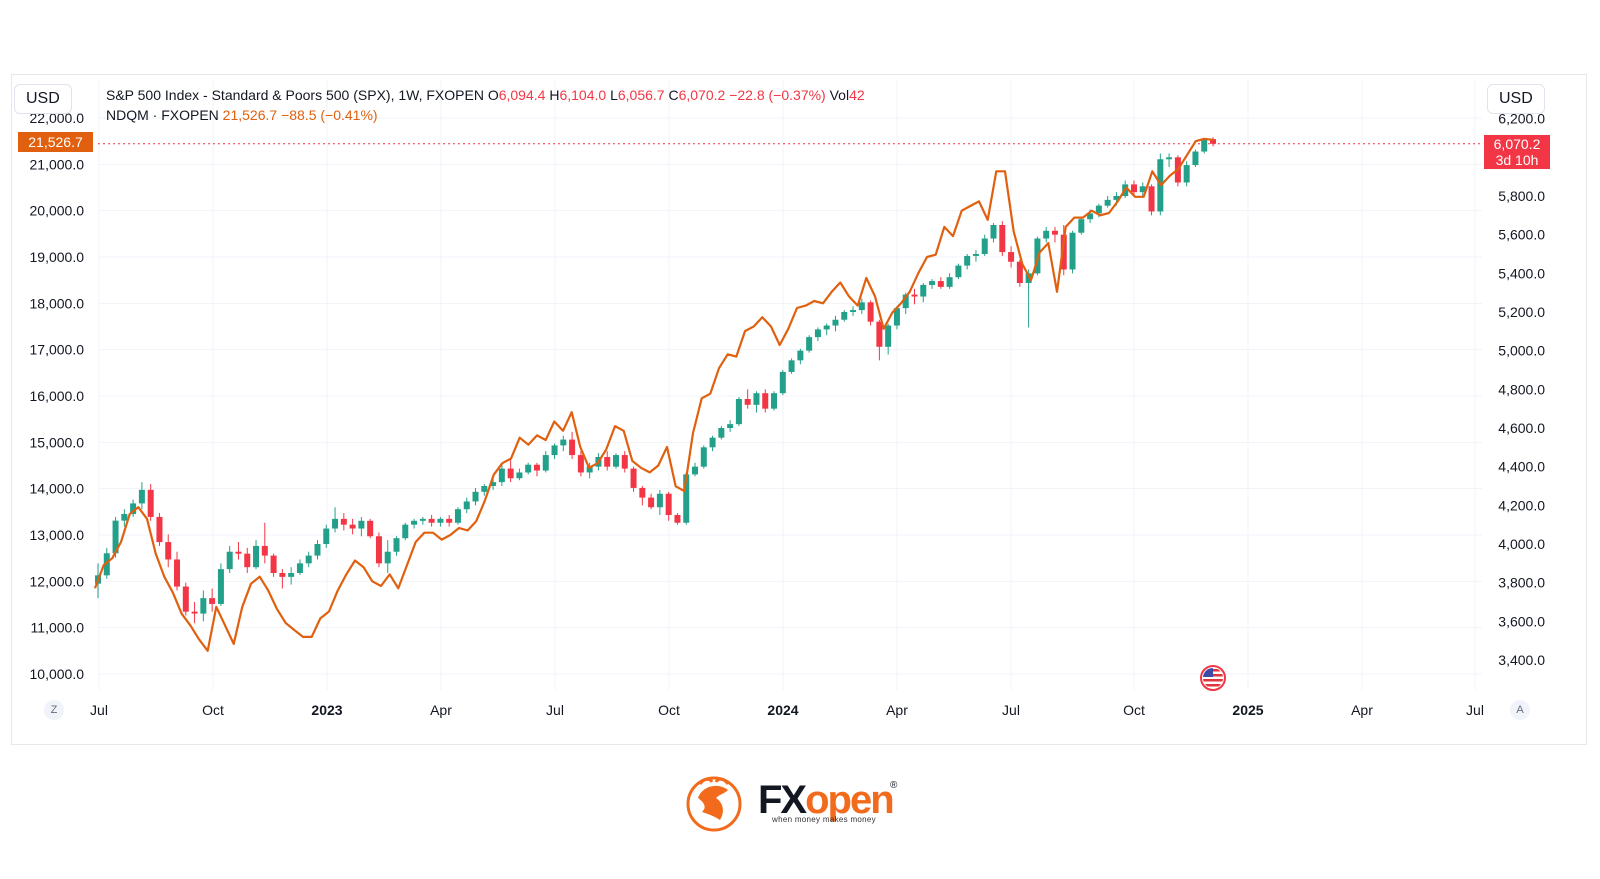 The height and width of the screenshot is (879, 1600). I want to click on right-axis-tick: 5,400.0, so click(1521, 273).